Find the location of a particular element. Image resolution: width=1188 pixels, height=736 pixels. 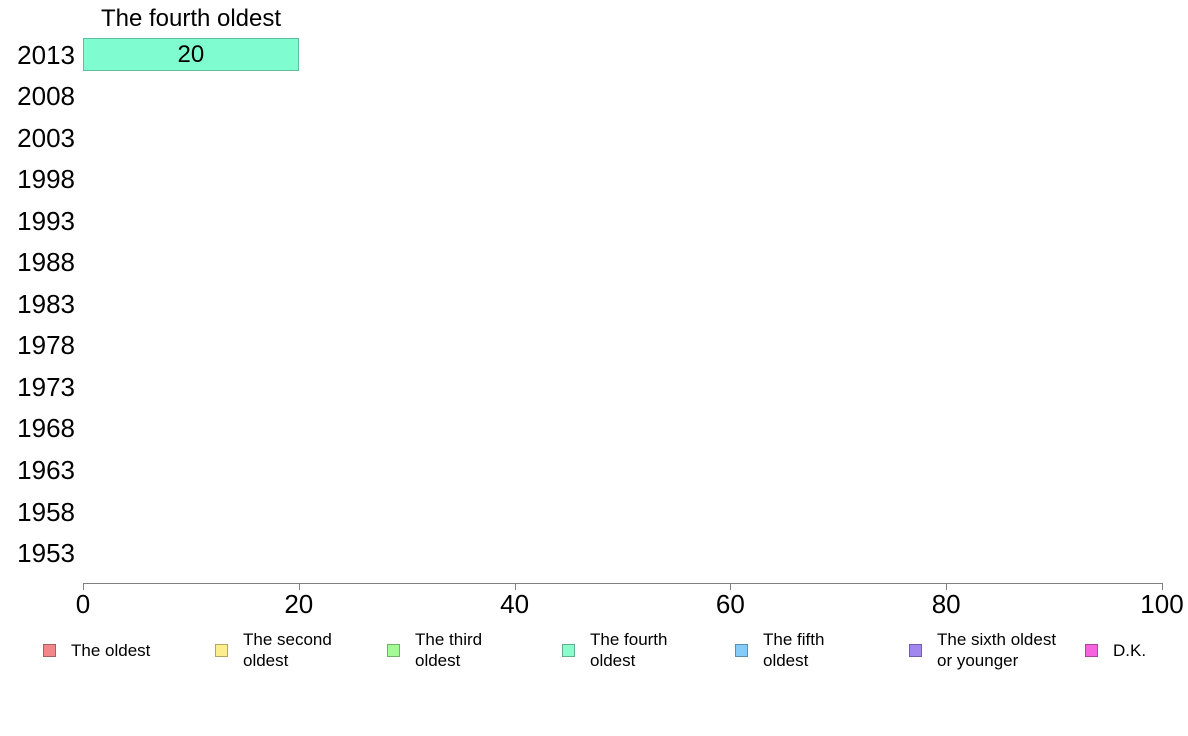

y-axis-label: 2008 is located at coordinates (46, 96).